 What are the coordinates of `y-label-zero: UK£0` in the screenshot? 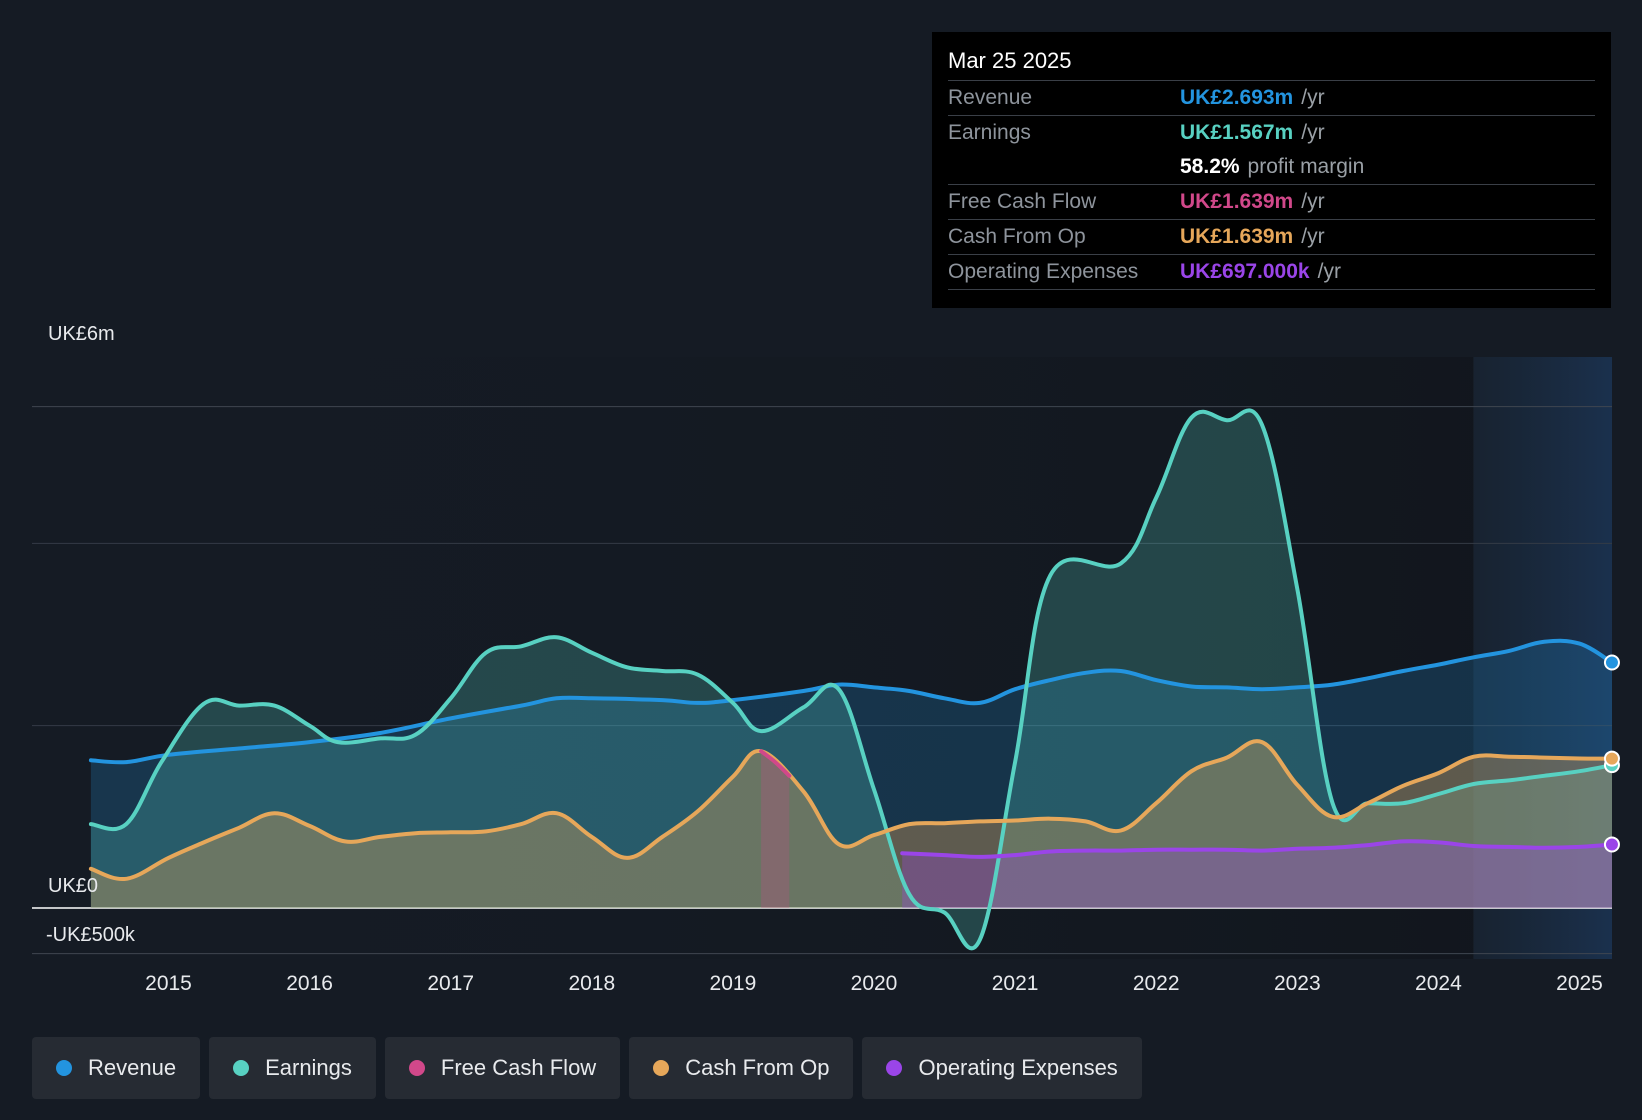 It's located at (73, 886).